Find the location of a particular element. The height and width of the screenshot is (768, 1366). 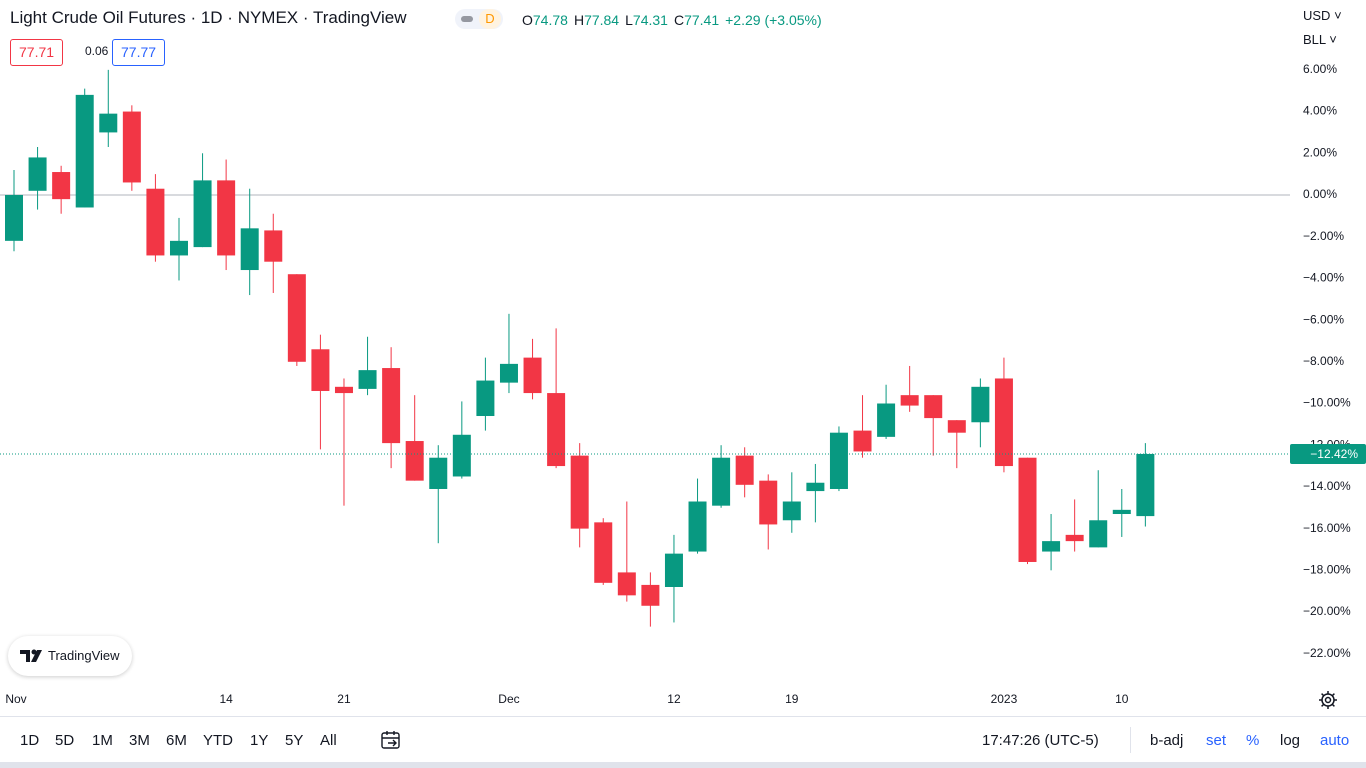

ohlc-legend: O74.78 H77.84 L74.31 C77.41 +2.29 (+3.05%) is located at coordinates (675, 20).